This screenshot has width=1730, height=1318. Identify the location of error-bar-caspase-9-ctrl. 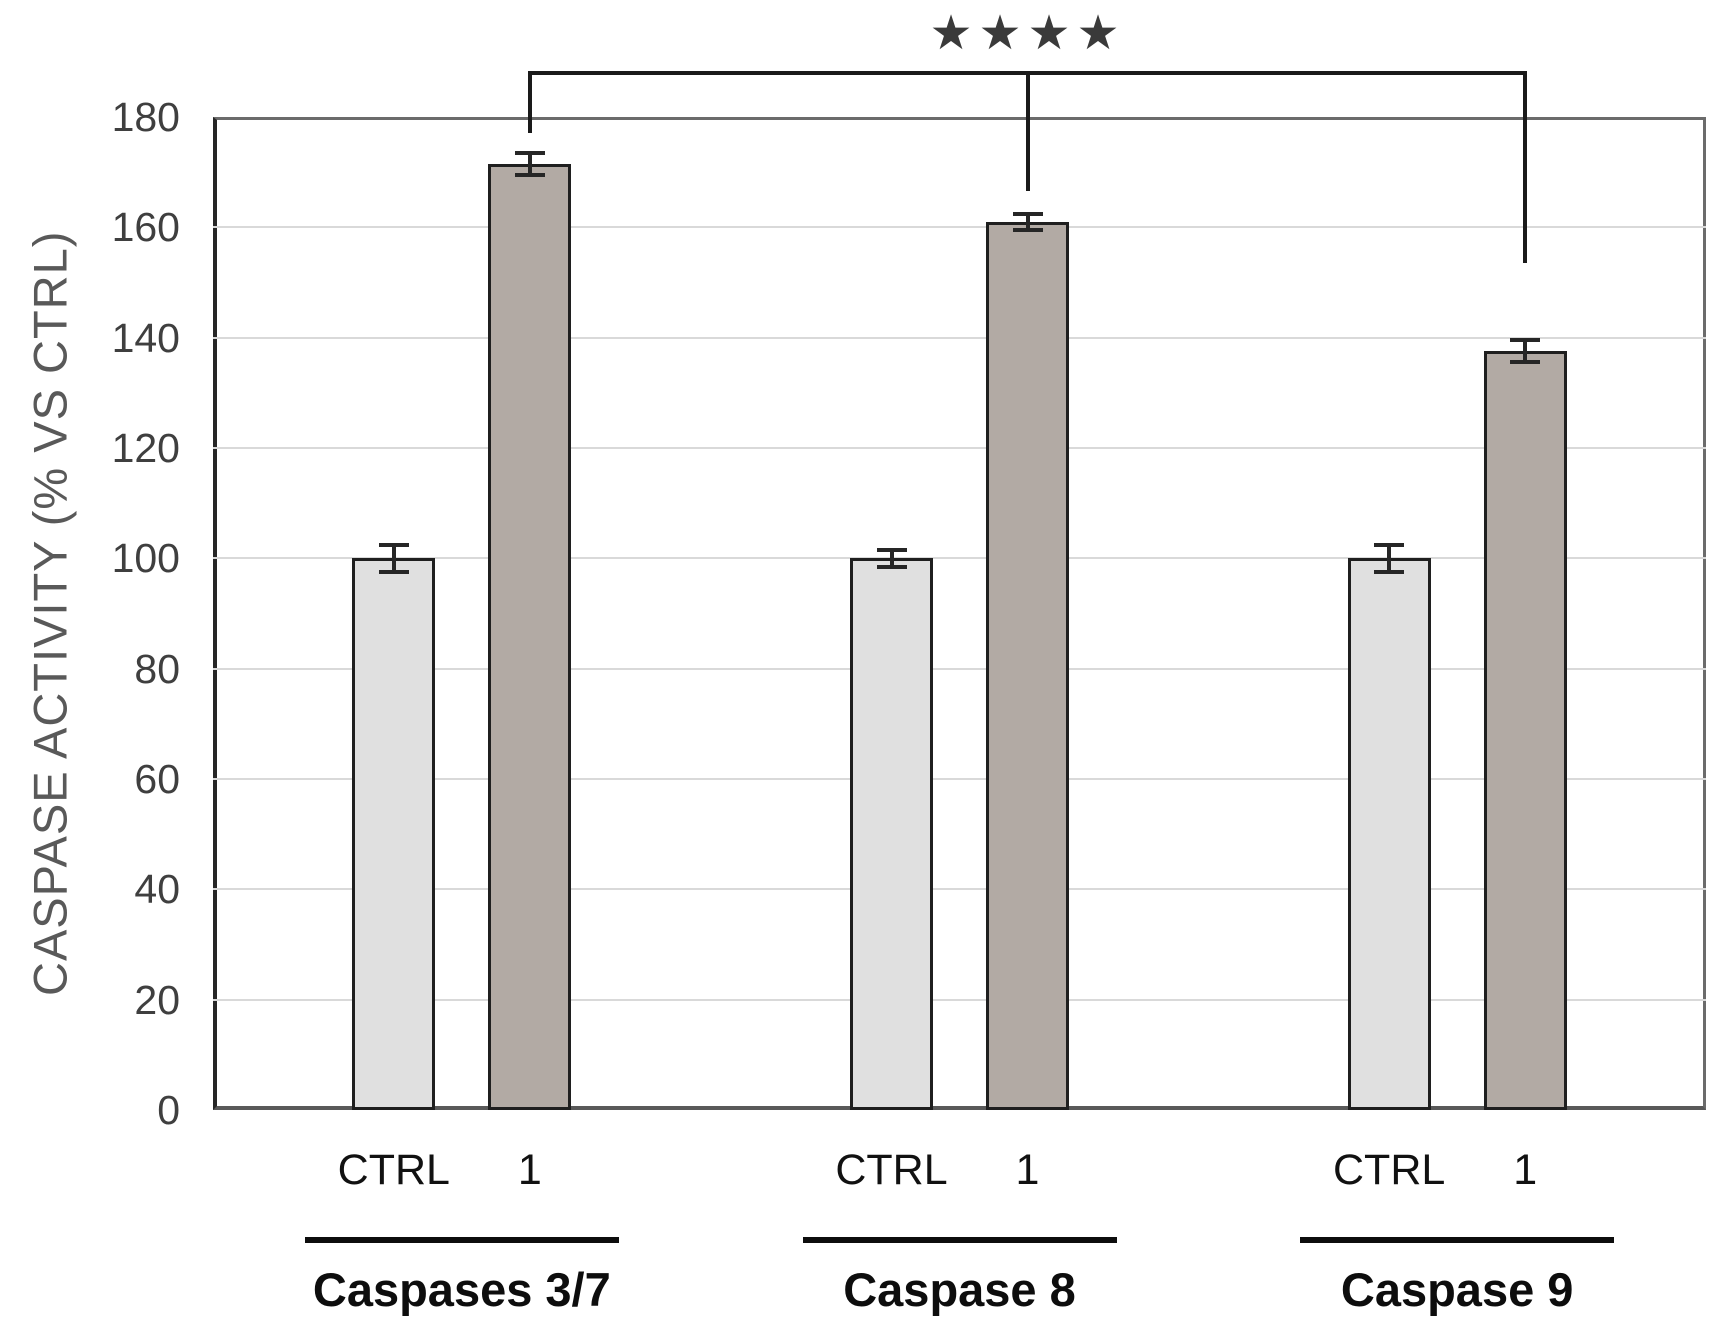
(1389, 558).